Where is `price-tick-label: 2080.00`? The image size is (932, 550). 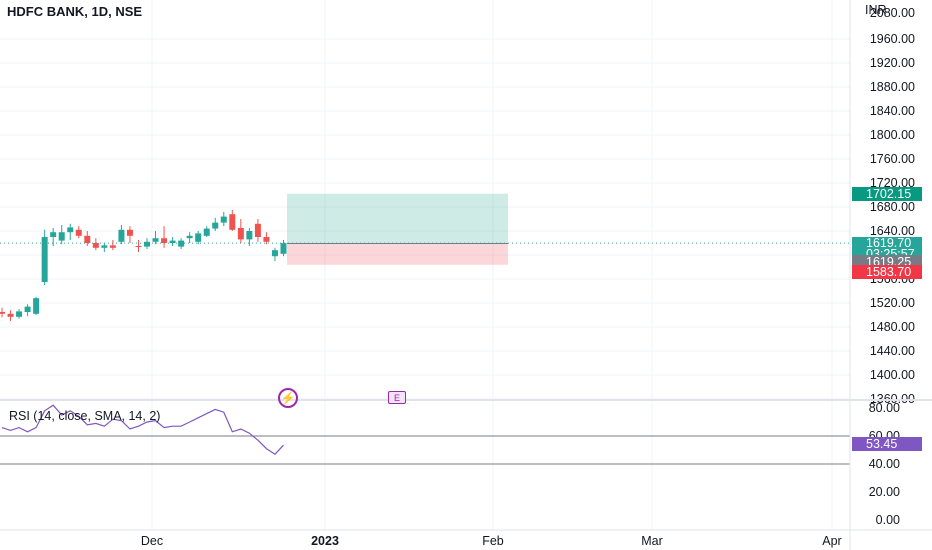
price-tick-label: 2080.00 is located at coordinates (892, 13).